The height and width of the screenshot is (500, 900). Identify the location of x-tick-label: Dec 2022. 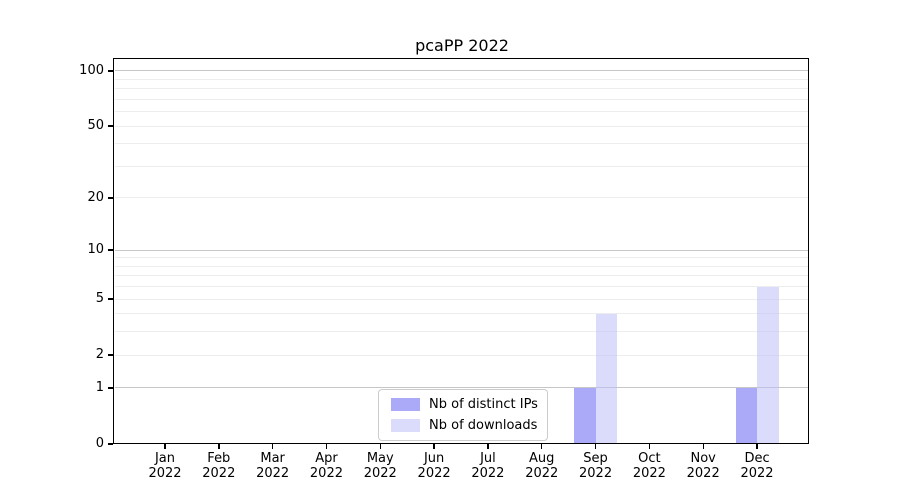
(757, 466).